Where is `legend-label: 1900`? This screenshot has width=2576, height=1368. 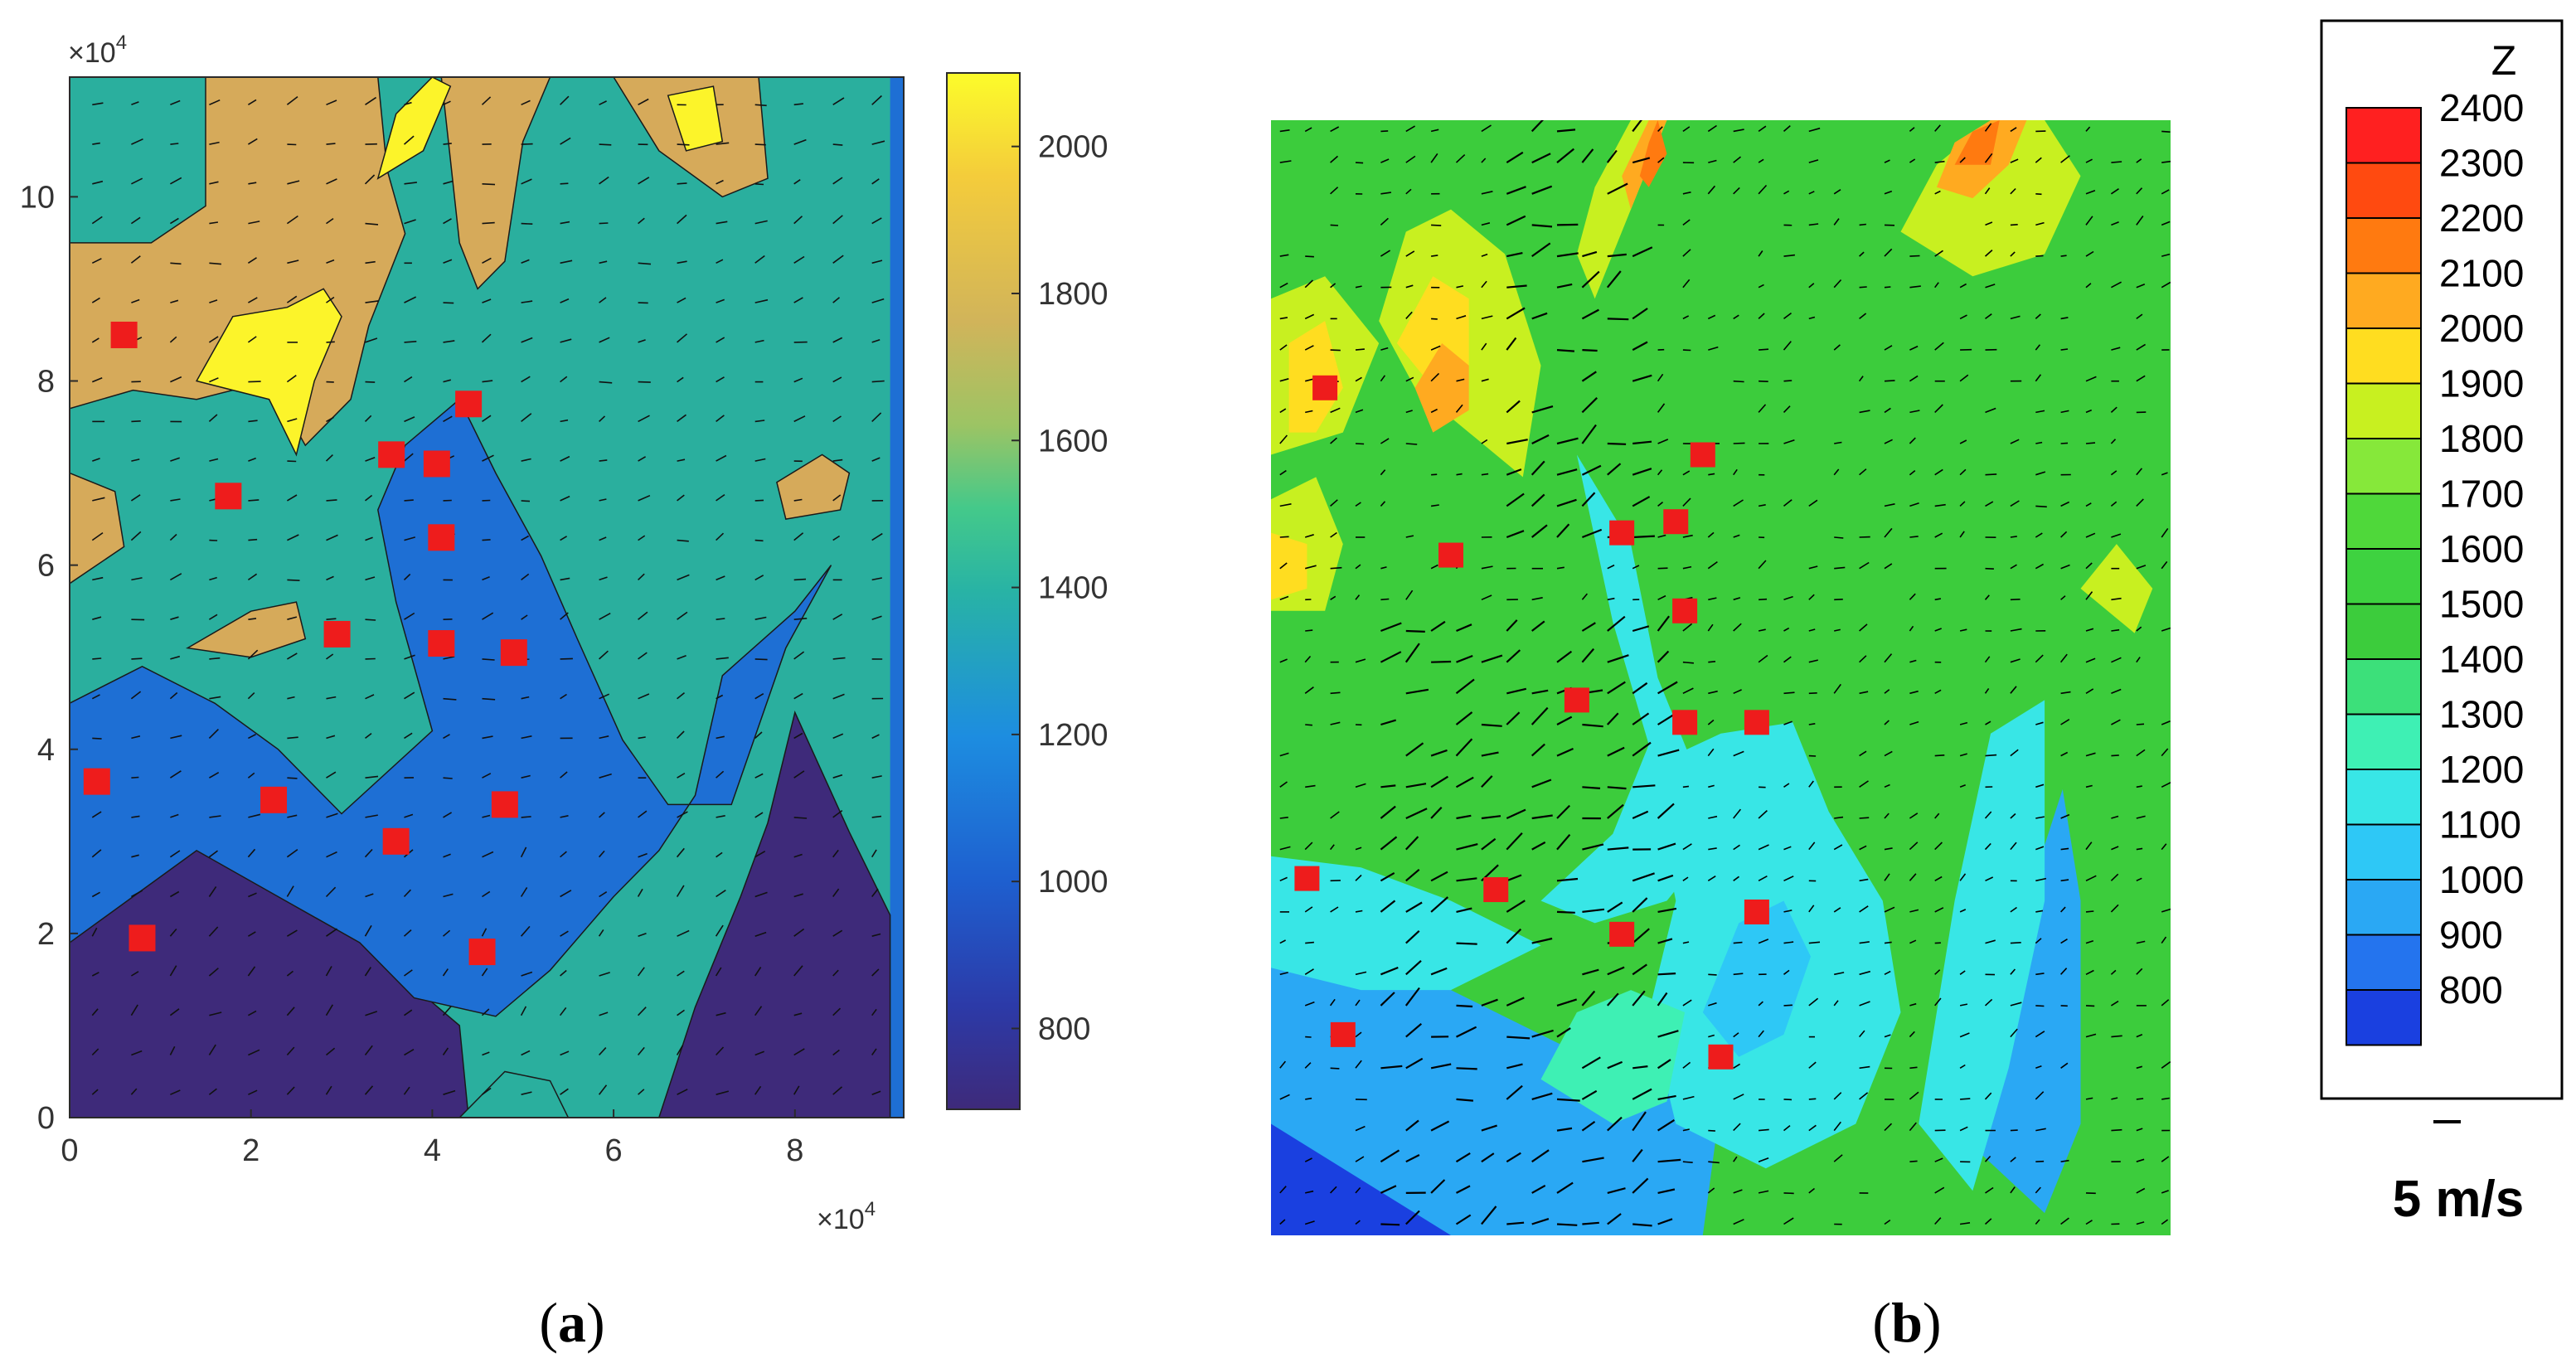
legend-label: 1900 is located at coordinates (2481, 384).